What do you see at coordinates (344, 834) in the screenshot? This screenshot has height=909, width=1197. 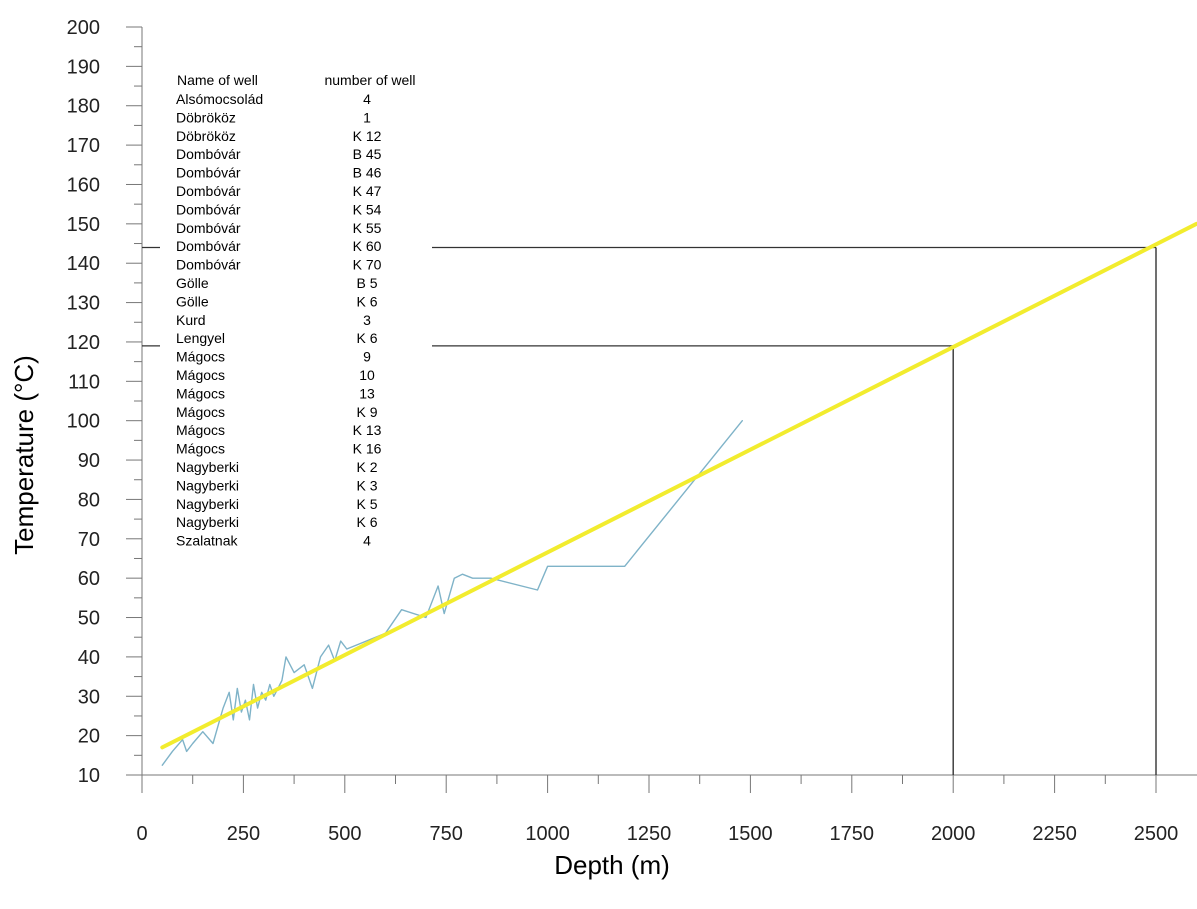 I see `x-tick-label: 500` at bounding box center [344, 834].